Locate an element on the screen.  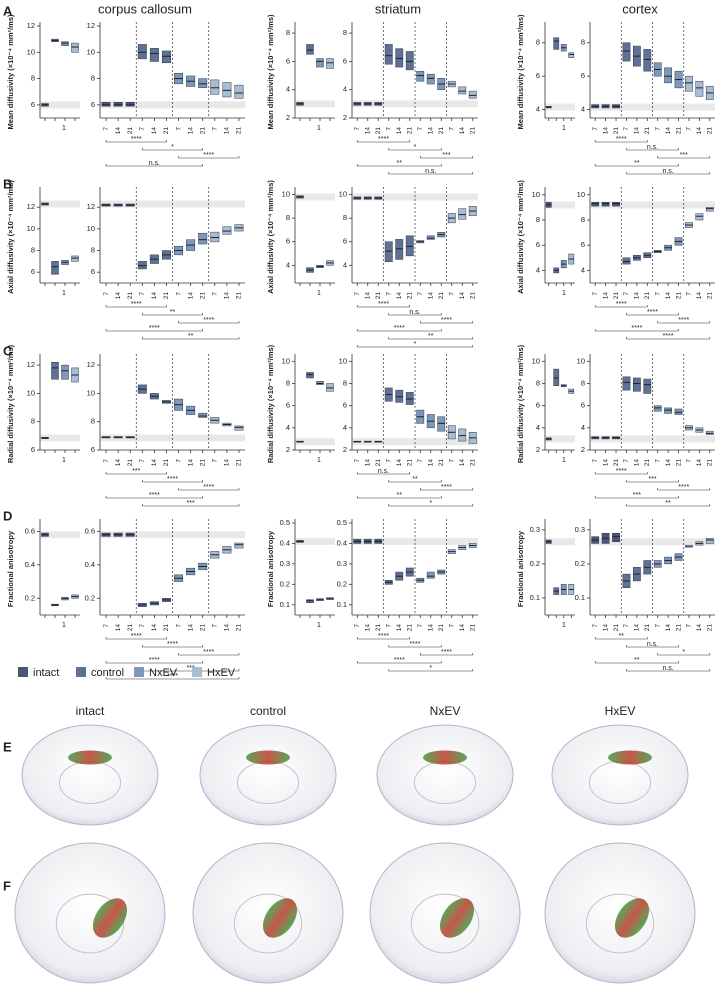
y-axis-label: Mean diffusivity (×10⁻⁴ mm²/ms) is located at coordinates (10, 71).